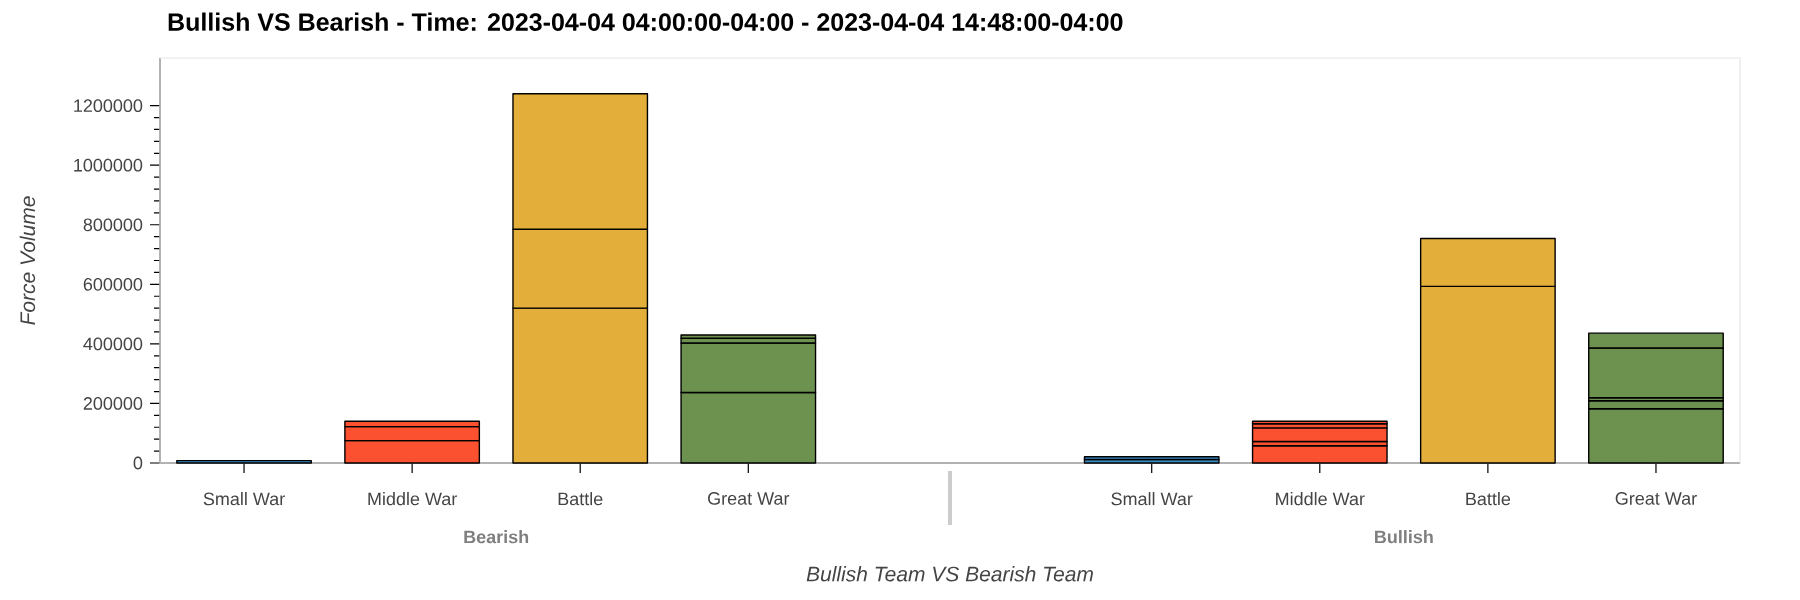 The height and width of the screenshot is (600, 1800). I want to click on x-axis-title: Bullish Team VS Bearish Team, so click(949, 574).